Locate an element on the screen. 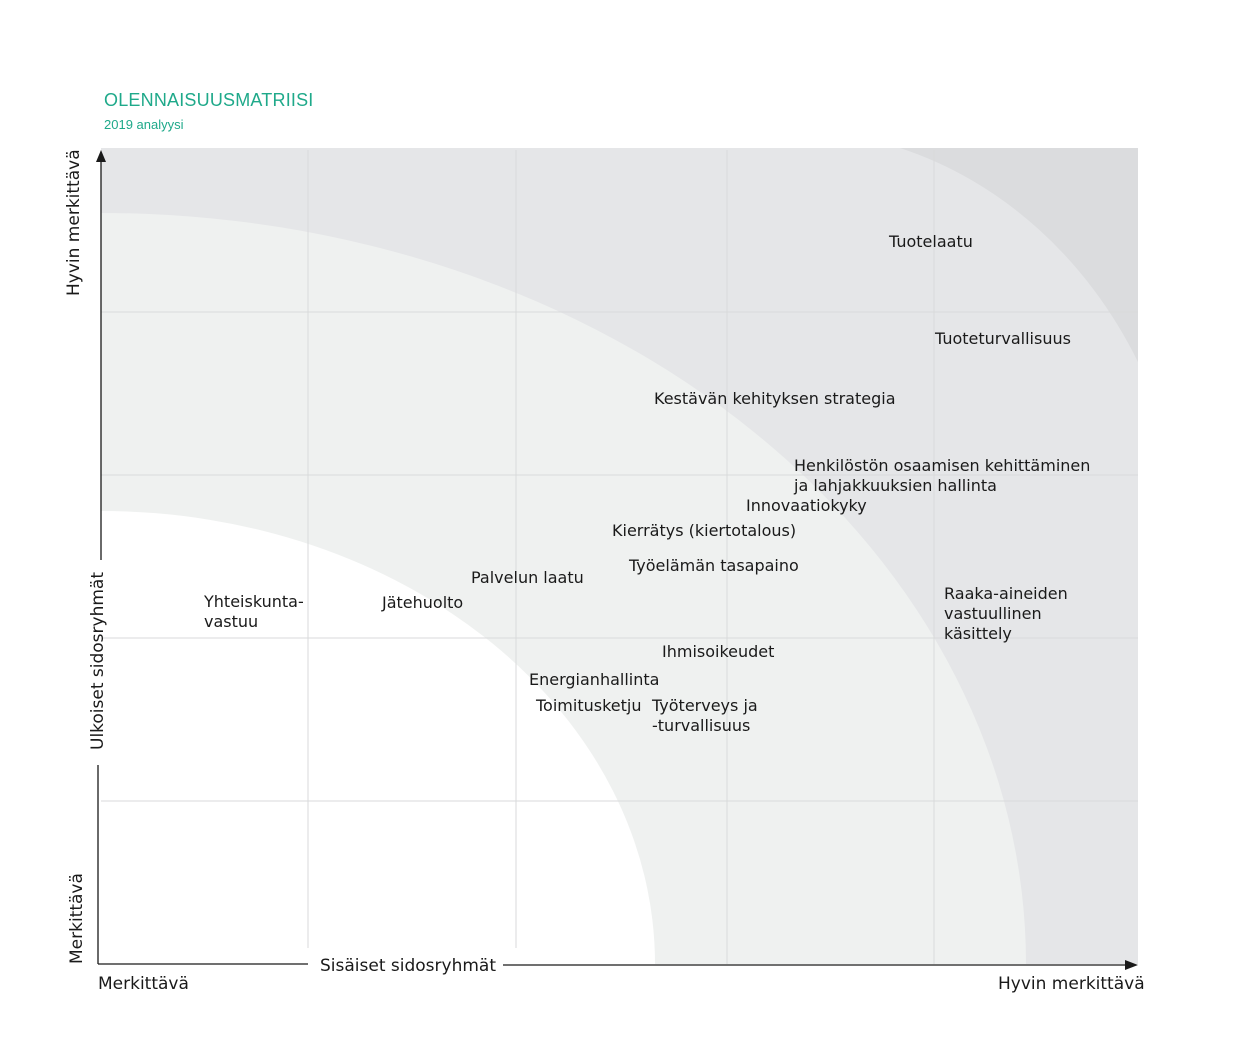 The image size is (1240, 1063). x-axis-low-label: Merkittävä is located at coordinates (143, 984).